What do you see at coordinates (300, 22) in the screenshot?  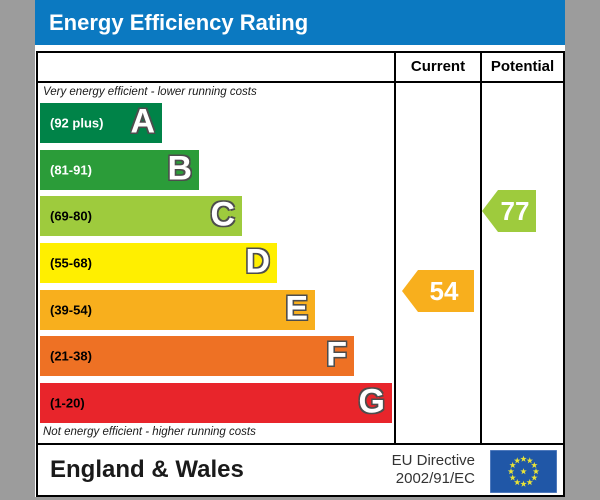 I see `page-title: Energy Efficiency Rating` at bounding box center [300, 22].